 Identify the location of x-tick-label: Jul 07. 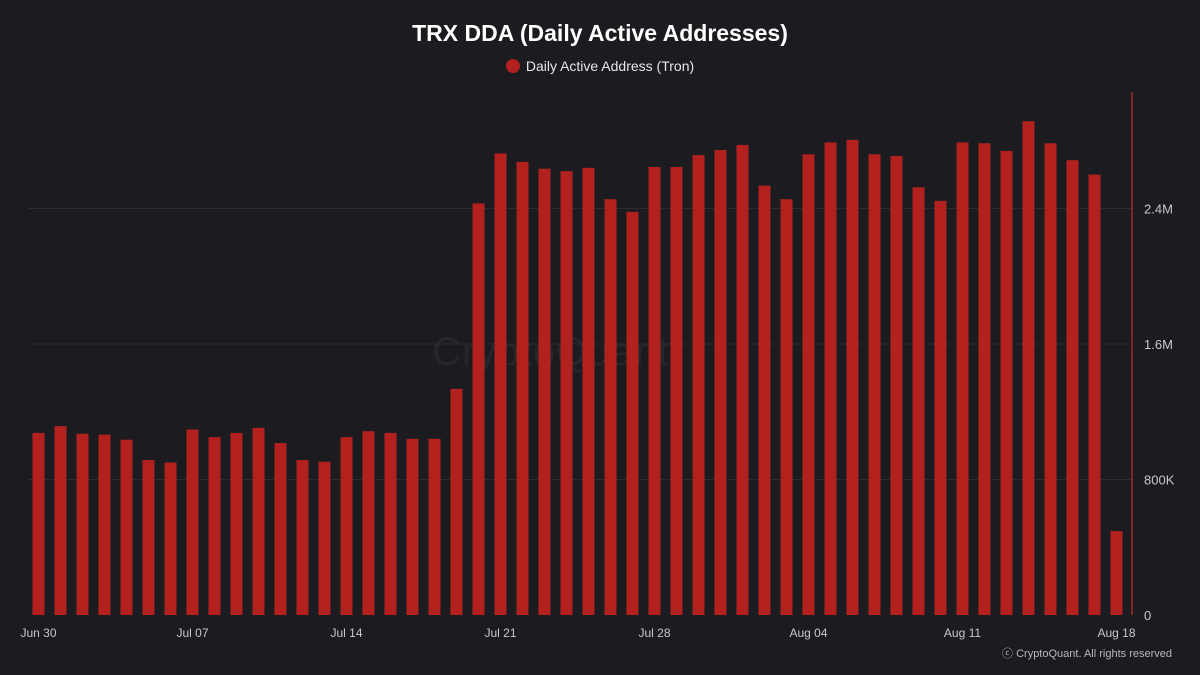
(192, 633).